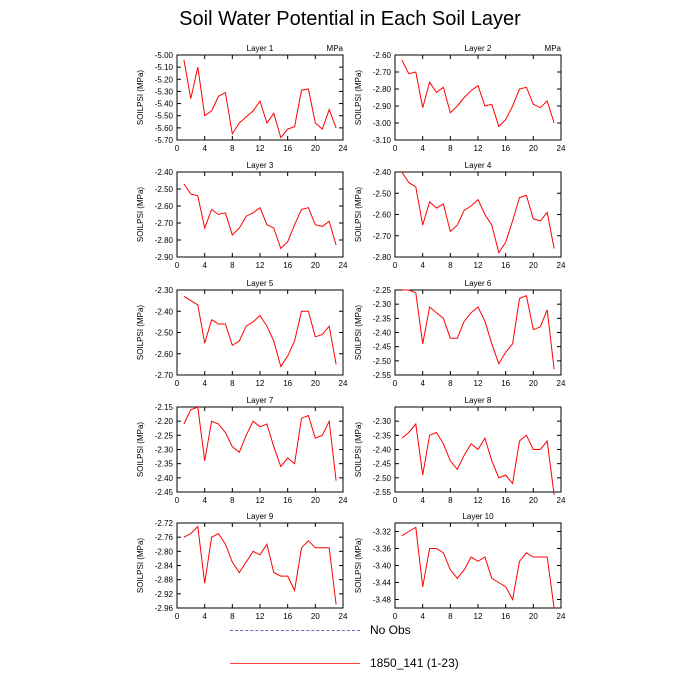 The image size is (700, 700). I want to click on y-tick-label: -2.20, so click(164, 421).